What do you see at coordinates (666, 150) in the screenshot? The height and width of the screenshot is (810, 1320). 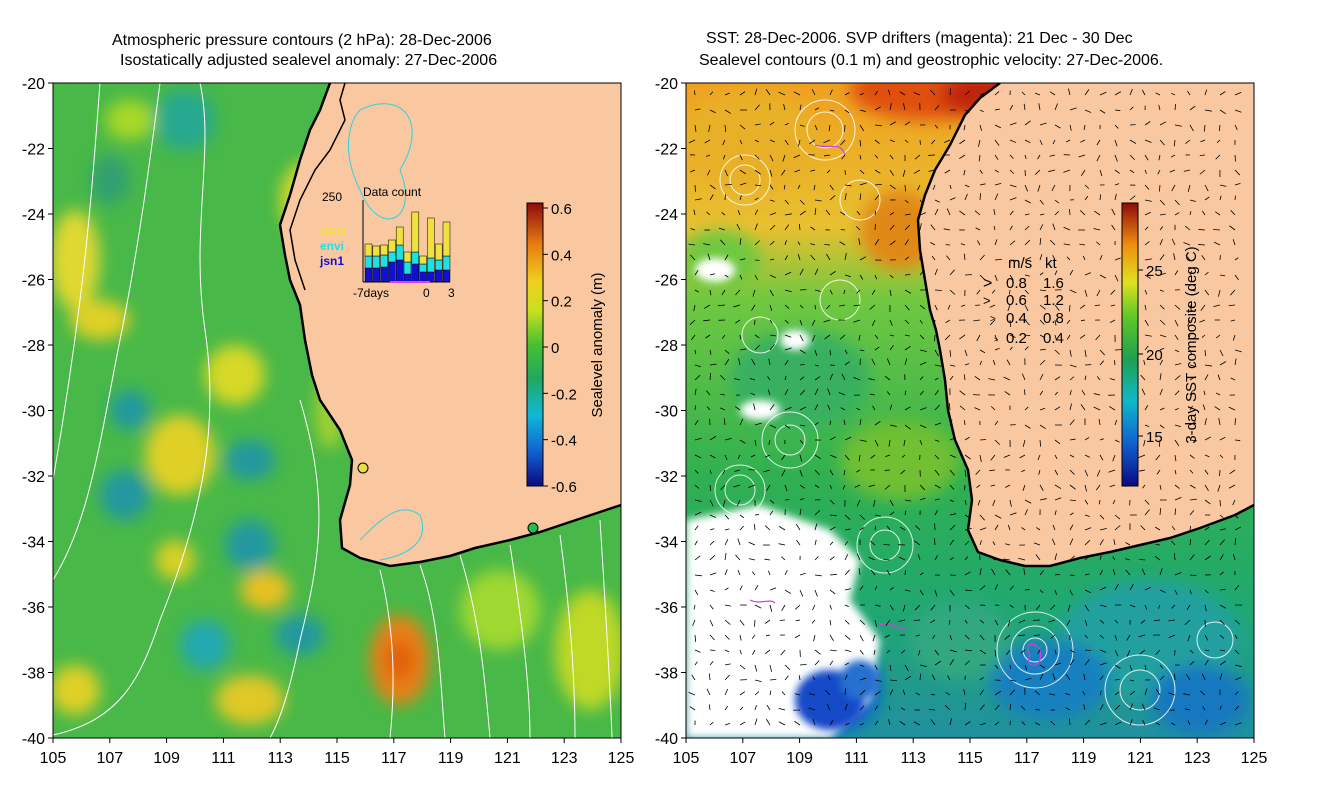 I see `right-y-tick-label: -22` at bounding box center [666, 150].